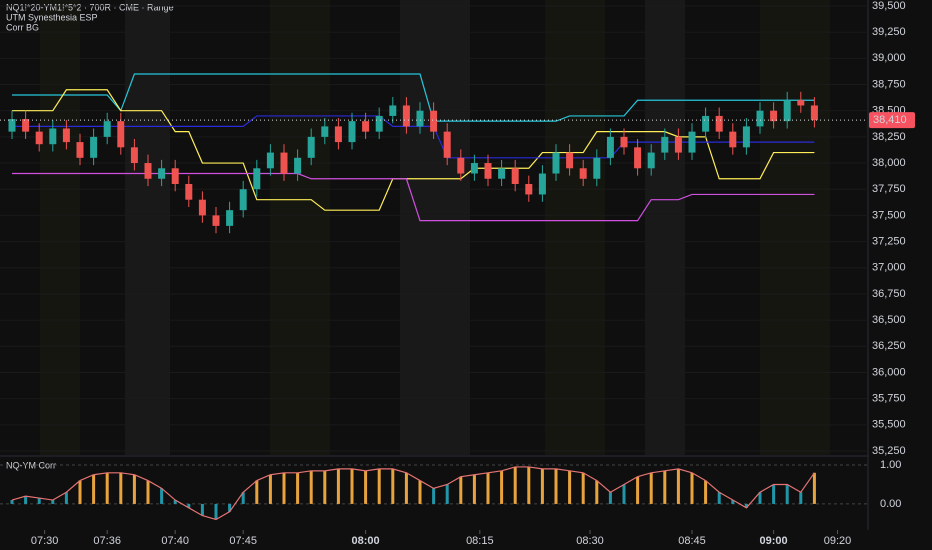 The image size is (932, 550). What do you see at coordinates (889, 241) in the screenshot?
I see `y-tick-label: 37,250` at bounding box center [889, 241].